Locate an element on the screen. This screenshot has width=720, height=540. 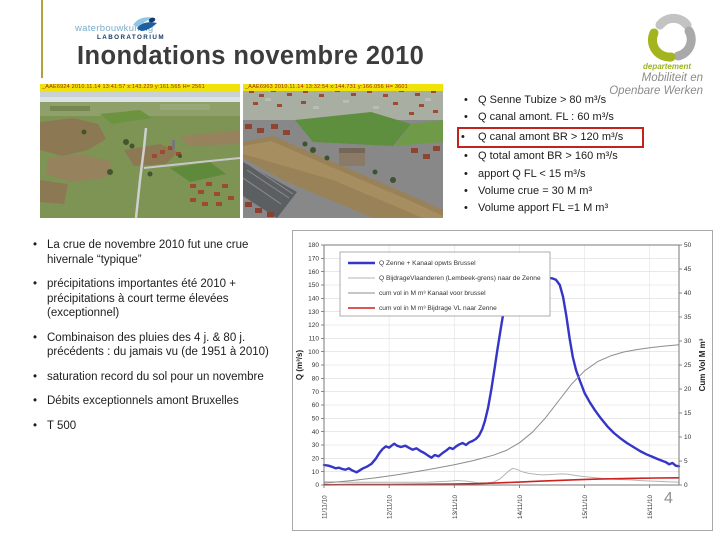
flood-photo-right-illustration is located at coordinates (343, 151).